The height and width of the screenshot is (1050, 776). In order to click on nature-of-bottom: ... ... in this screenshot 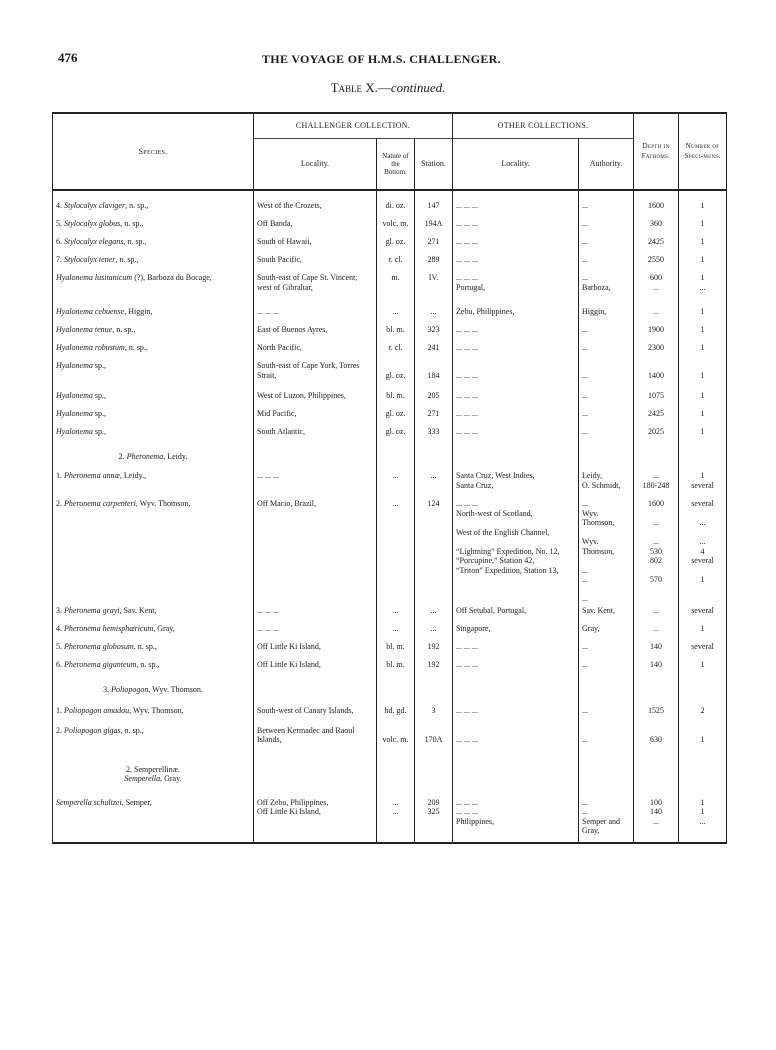, I will do `click(395, 820)`.